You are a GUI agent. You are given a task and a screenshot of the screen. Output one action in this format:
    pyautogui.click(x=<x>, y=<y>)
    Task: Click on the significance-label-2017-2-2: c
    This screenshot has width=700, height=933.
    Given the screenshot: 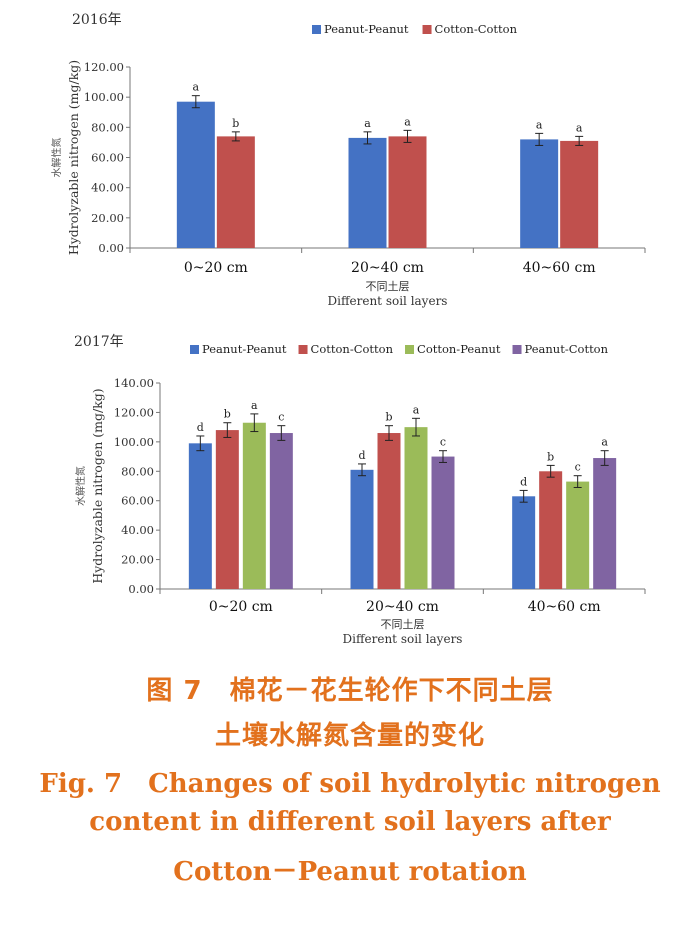 What is the action you would take?
    pyautogui.click(x=578, y=467)
    